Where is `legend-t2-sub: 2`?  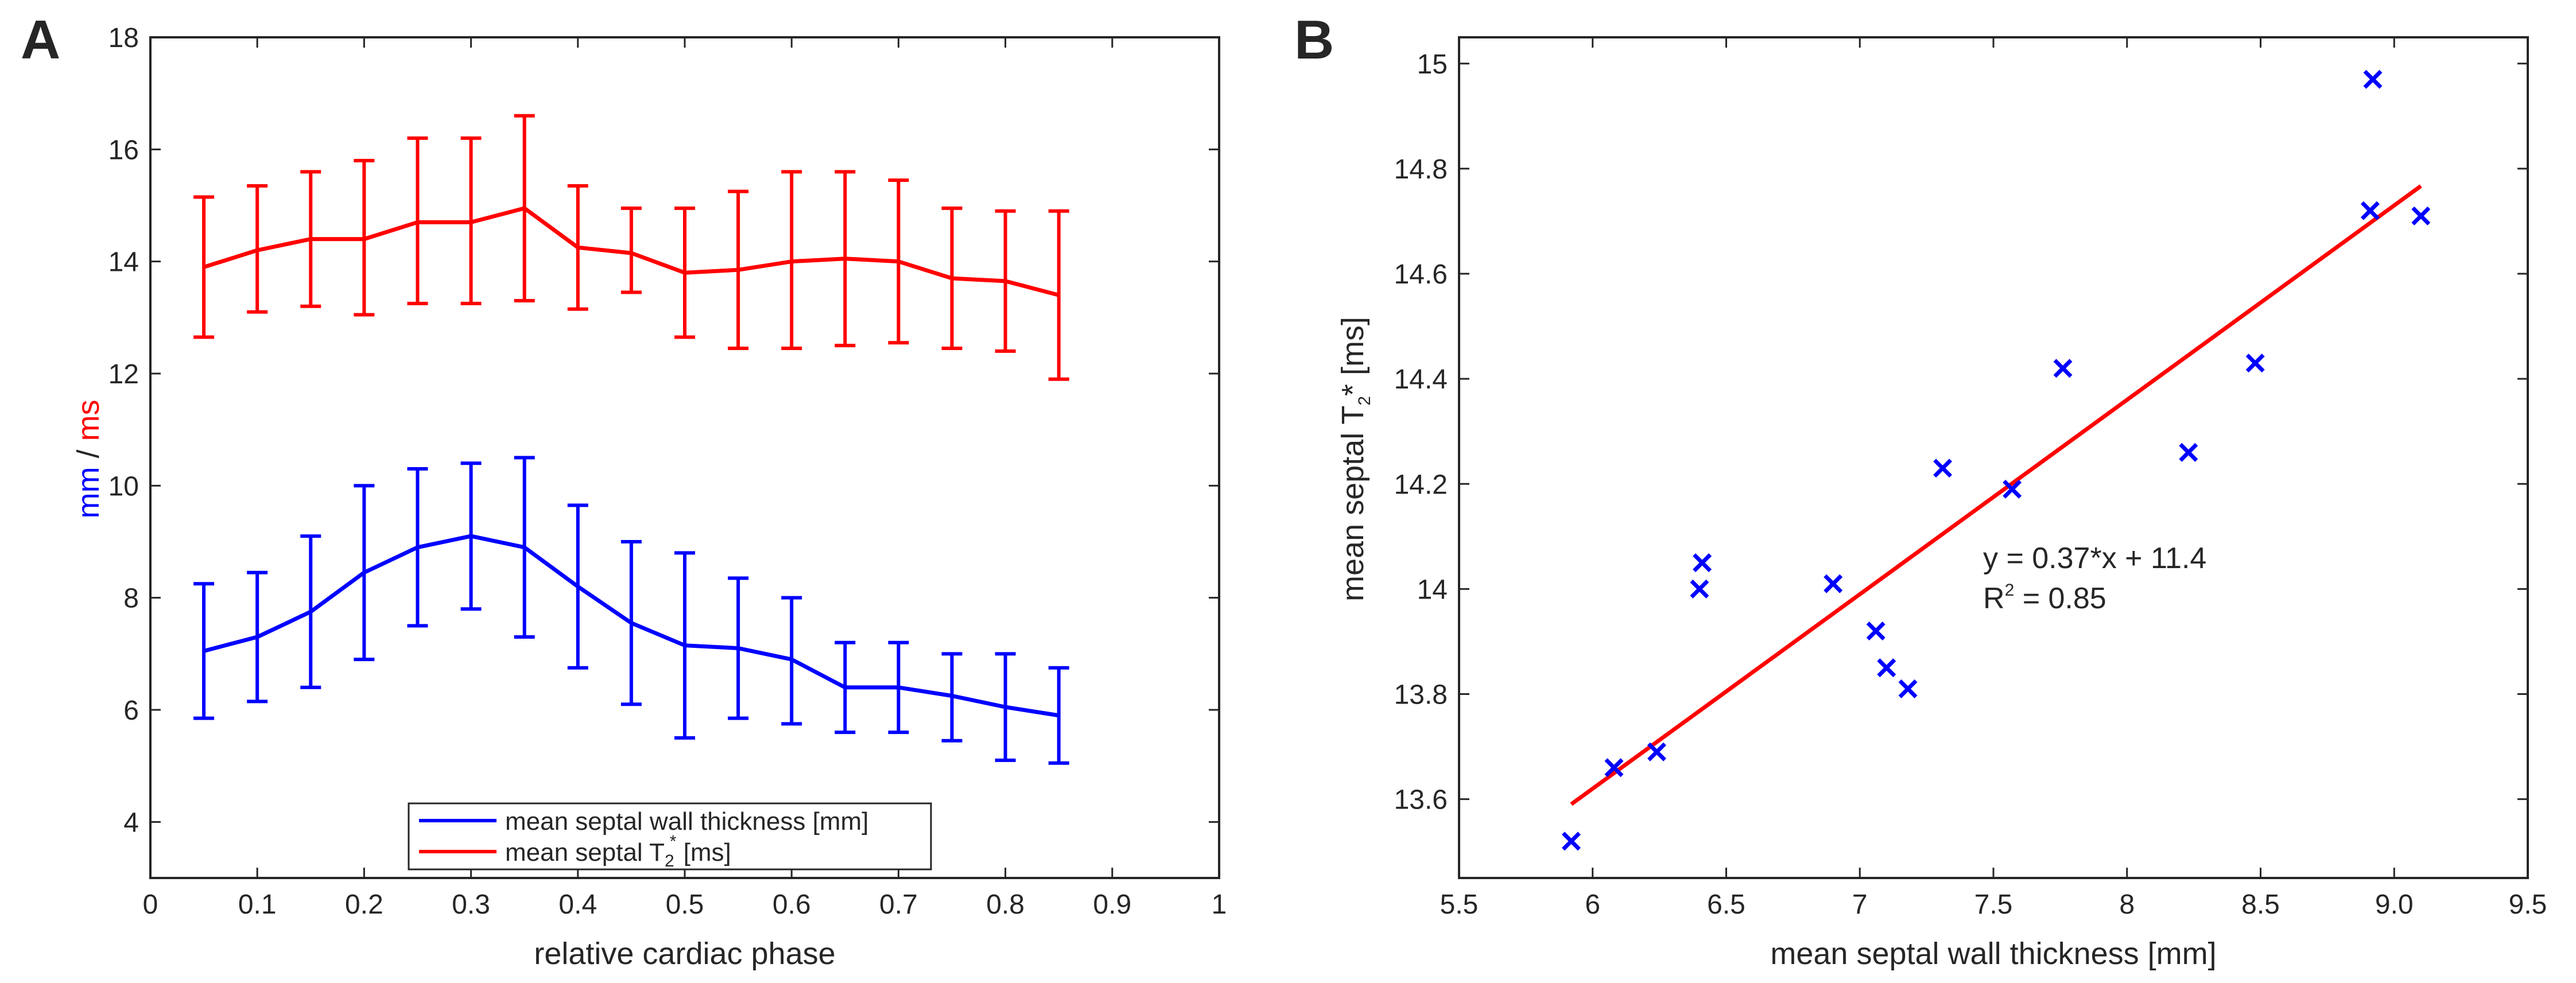 legend-t2-sub: 2 is located at coordinates (669, 861).